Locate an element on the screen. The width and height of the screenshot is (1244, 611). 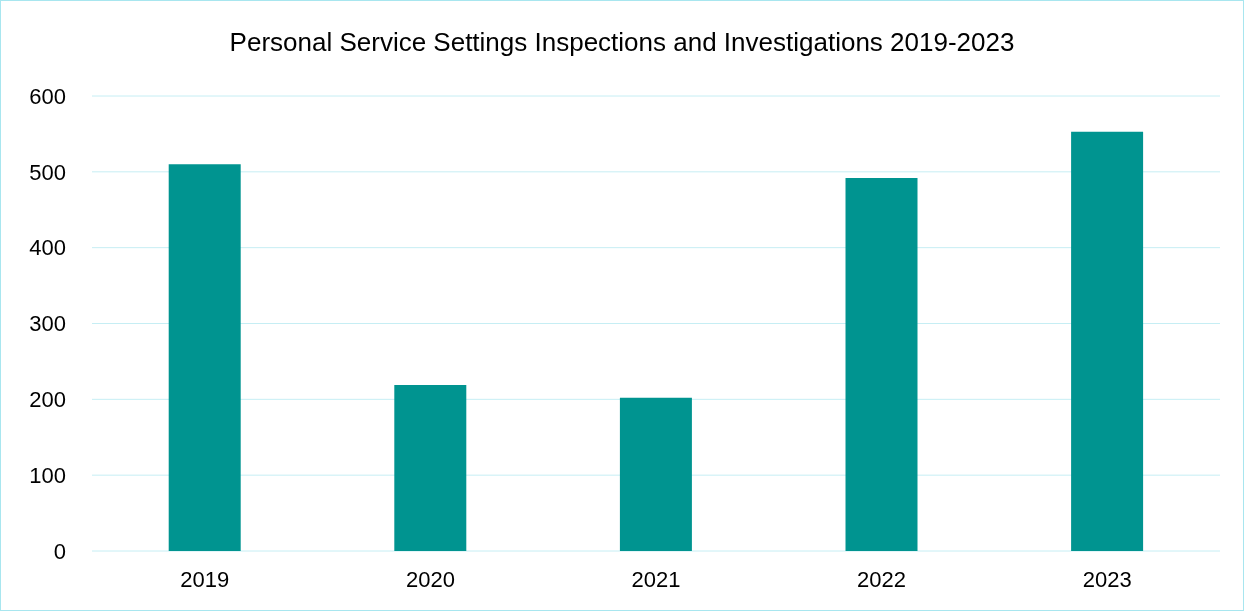
x-tick-label: 2019 is located at coordinates (205, 579).